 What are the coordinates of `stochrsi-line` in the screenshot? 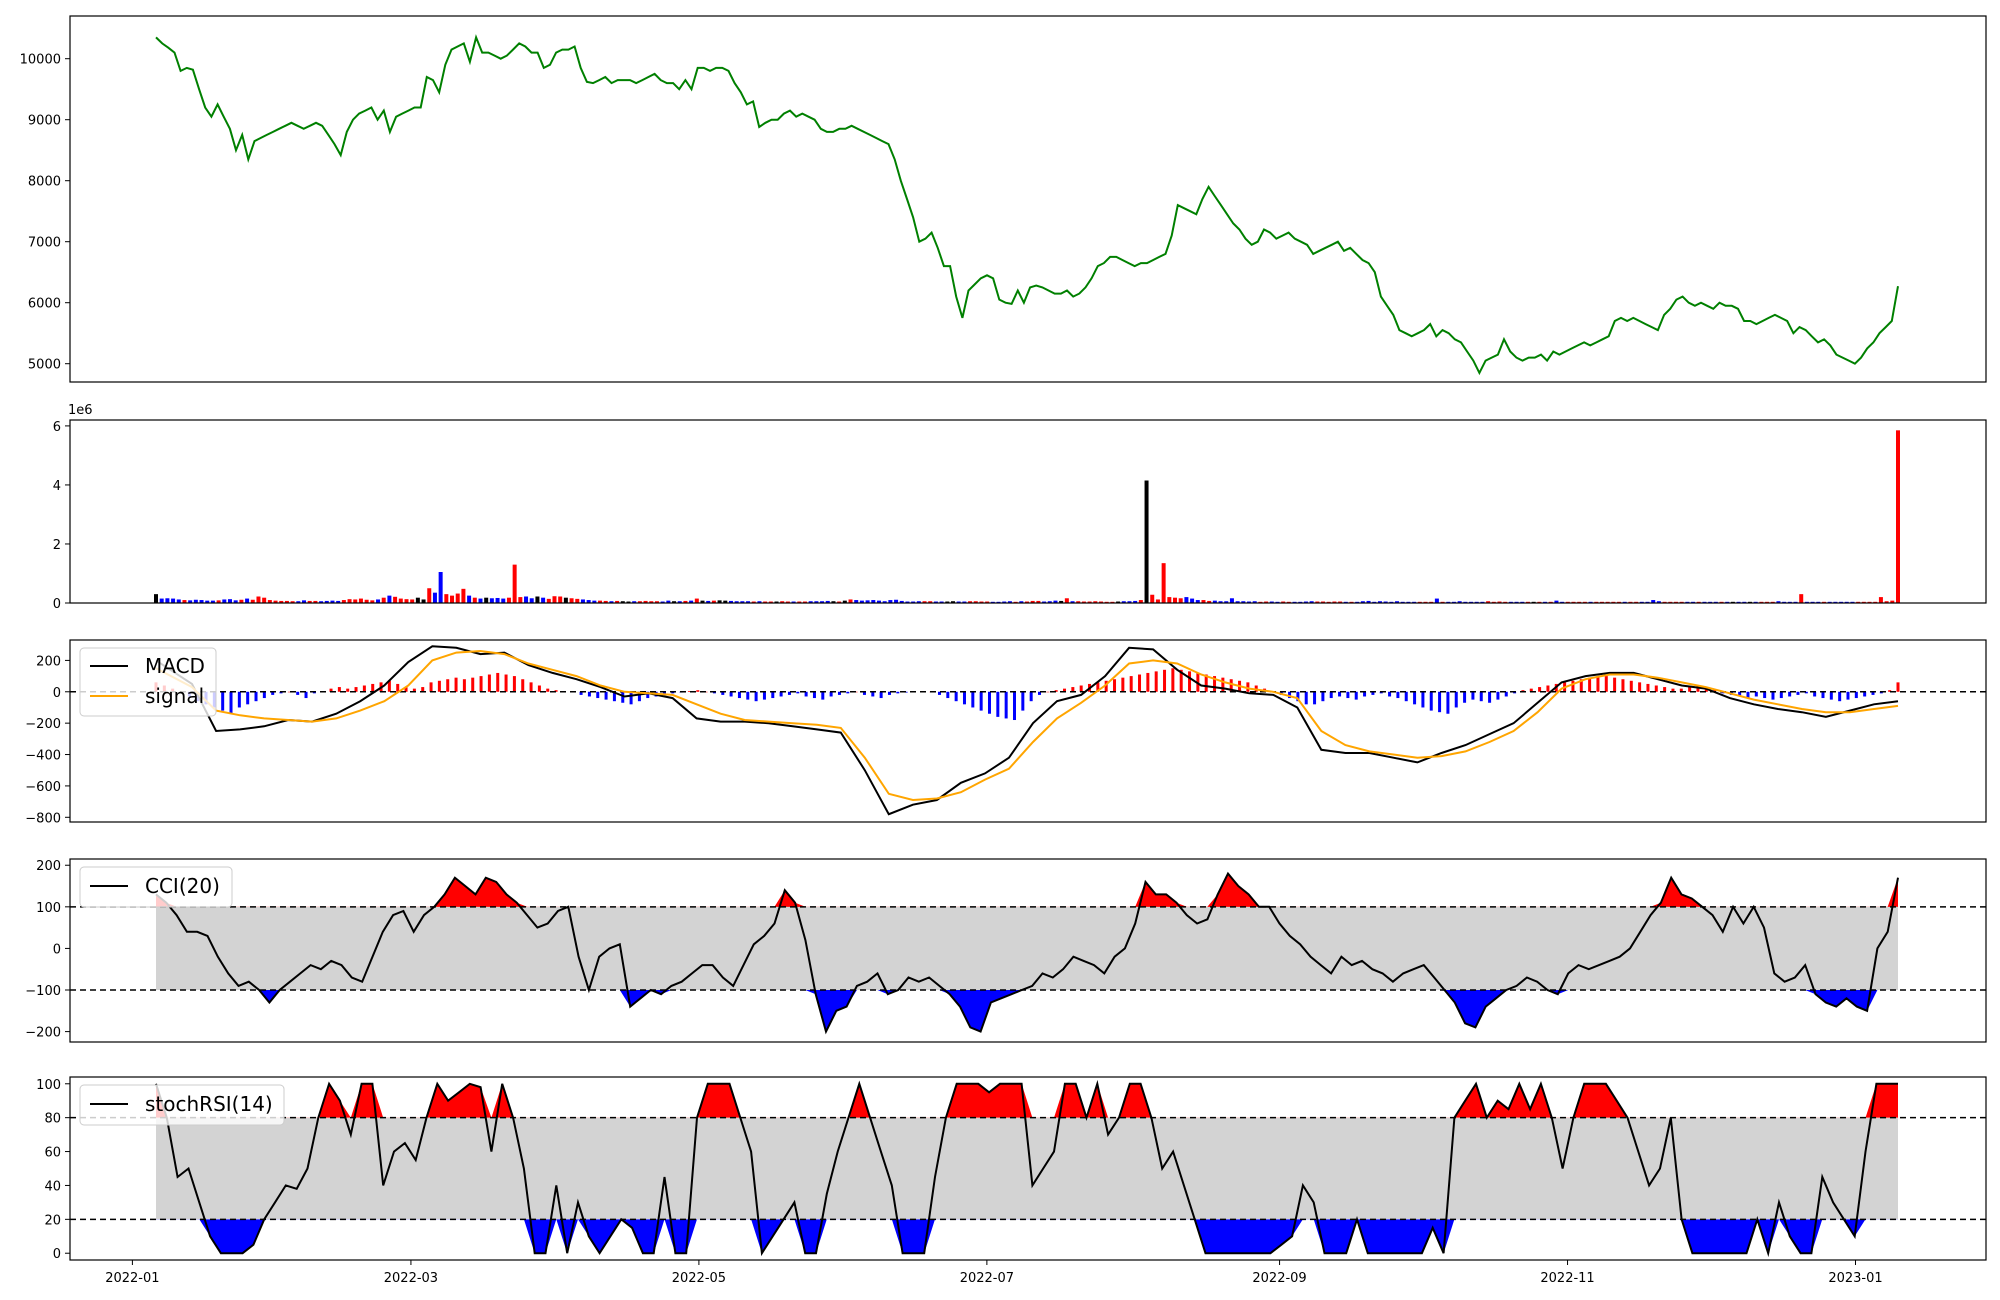 It's located at (1026, 1168).